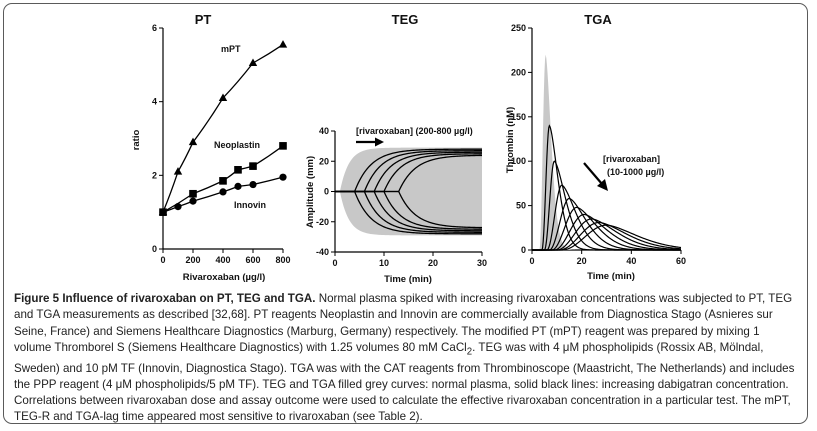  Describe the element at coordinates (203, 19) in the screenshot. I see `pt-title: PT` at that location.